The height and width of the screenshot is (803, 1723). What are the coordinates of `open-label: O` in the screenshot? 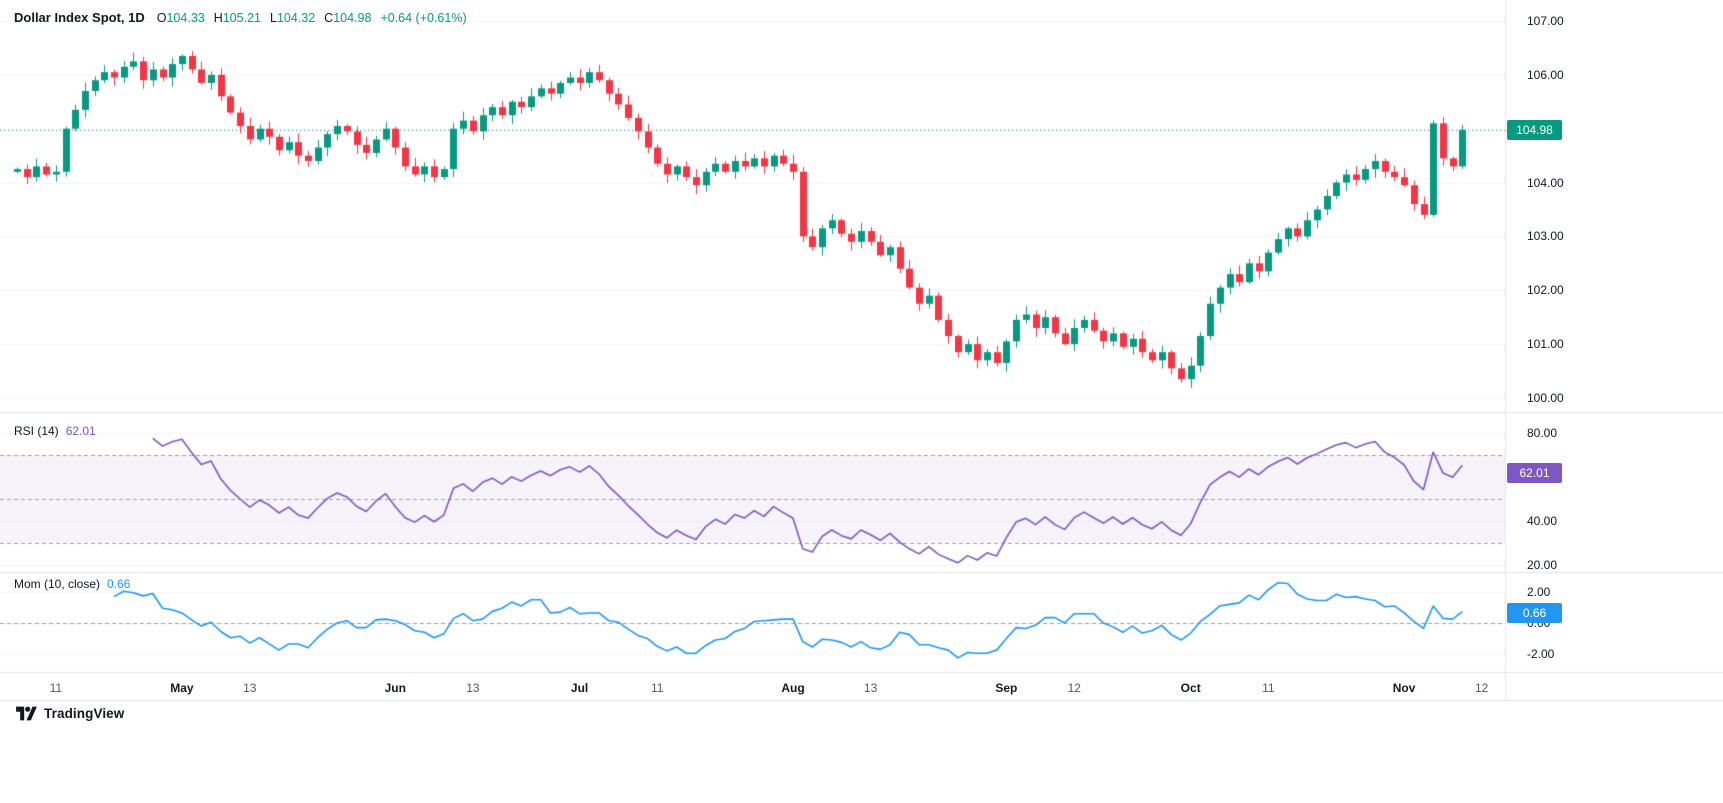 It's located at (161, 18).